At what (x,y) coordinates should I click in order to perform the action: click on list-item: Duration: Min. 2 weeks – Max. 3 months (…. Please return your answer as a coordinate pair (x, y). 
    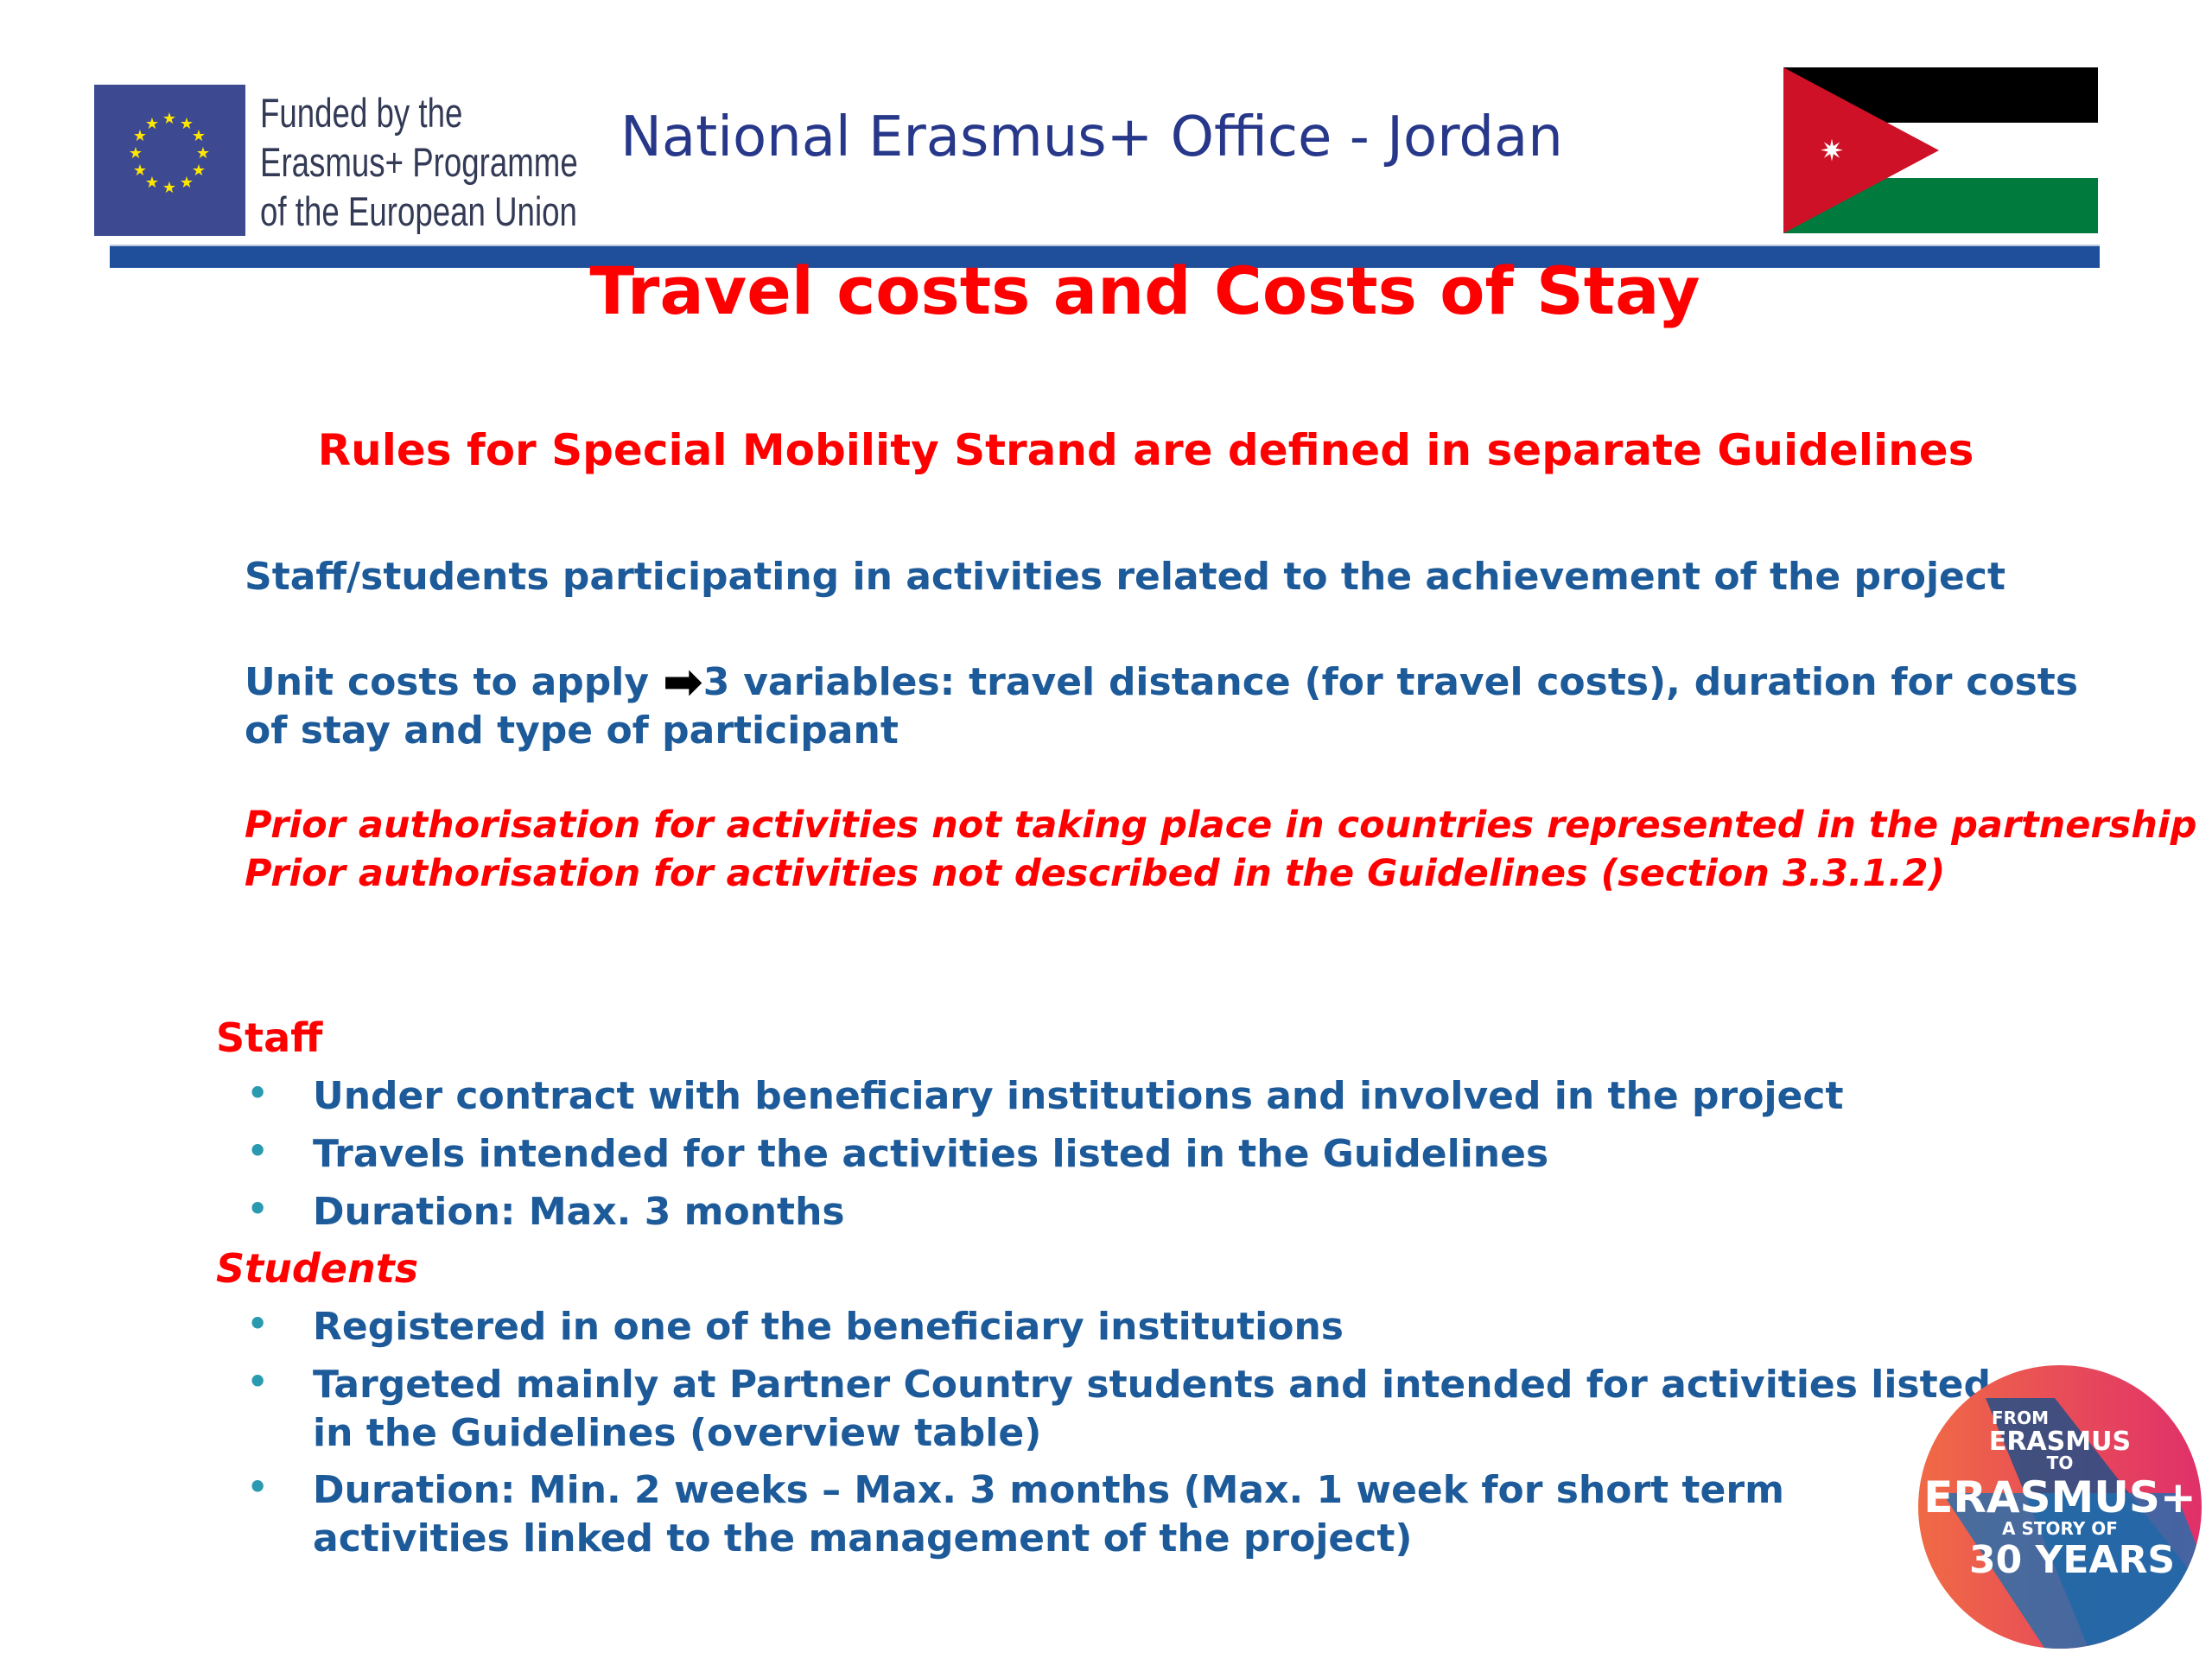
    Looking at the image, I should click on (1048, 1514).